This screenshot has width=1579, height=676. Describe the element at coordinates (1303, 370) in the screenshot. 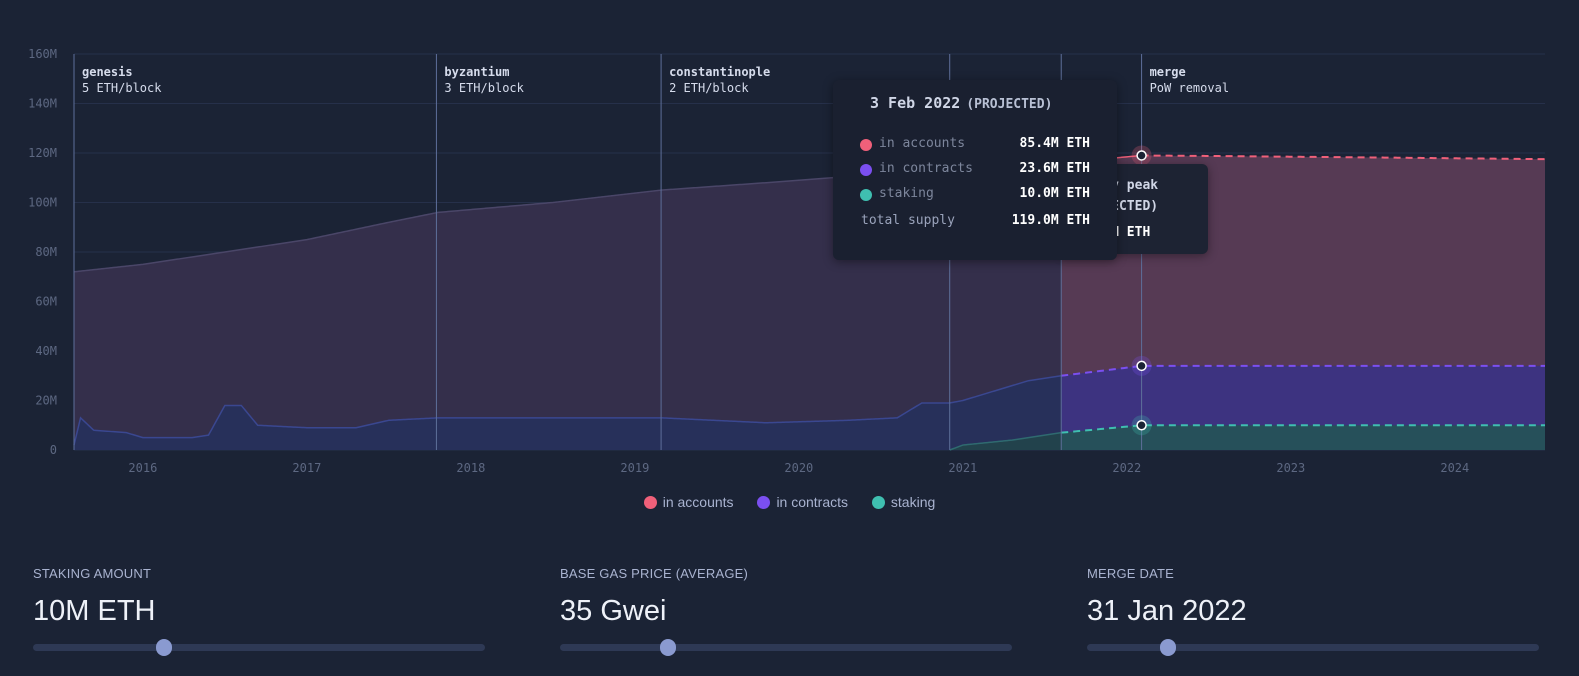

I see `line-contracts-projected` at that location.